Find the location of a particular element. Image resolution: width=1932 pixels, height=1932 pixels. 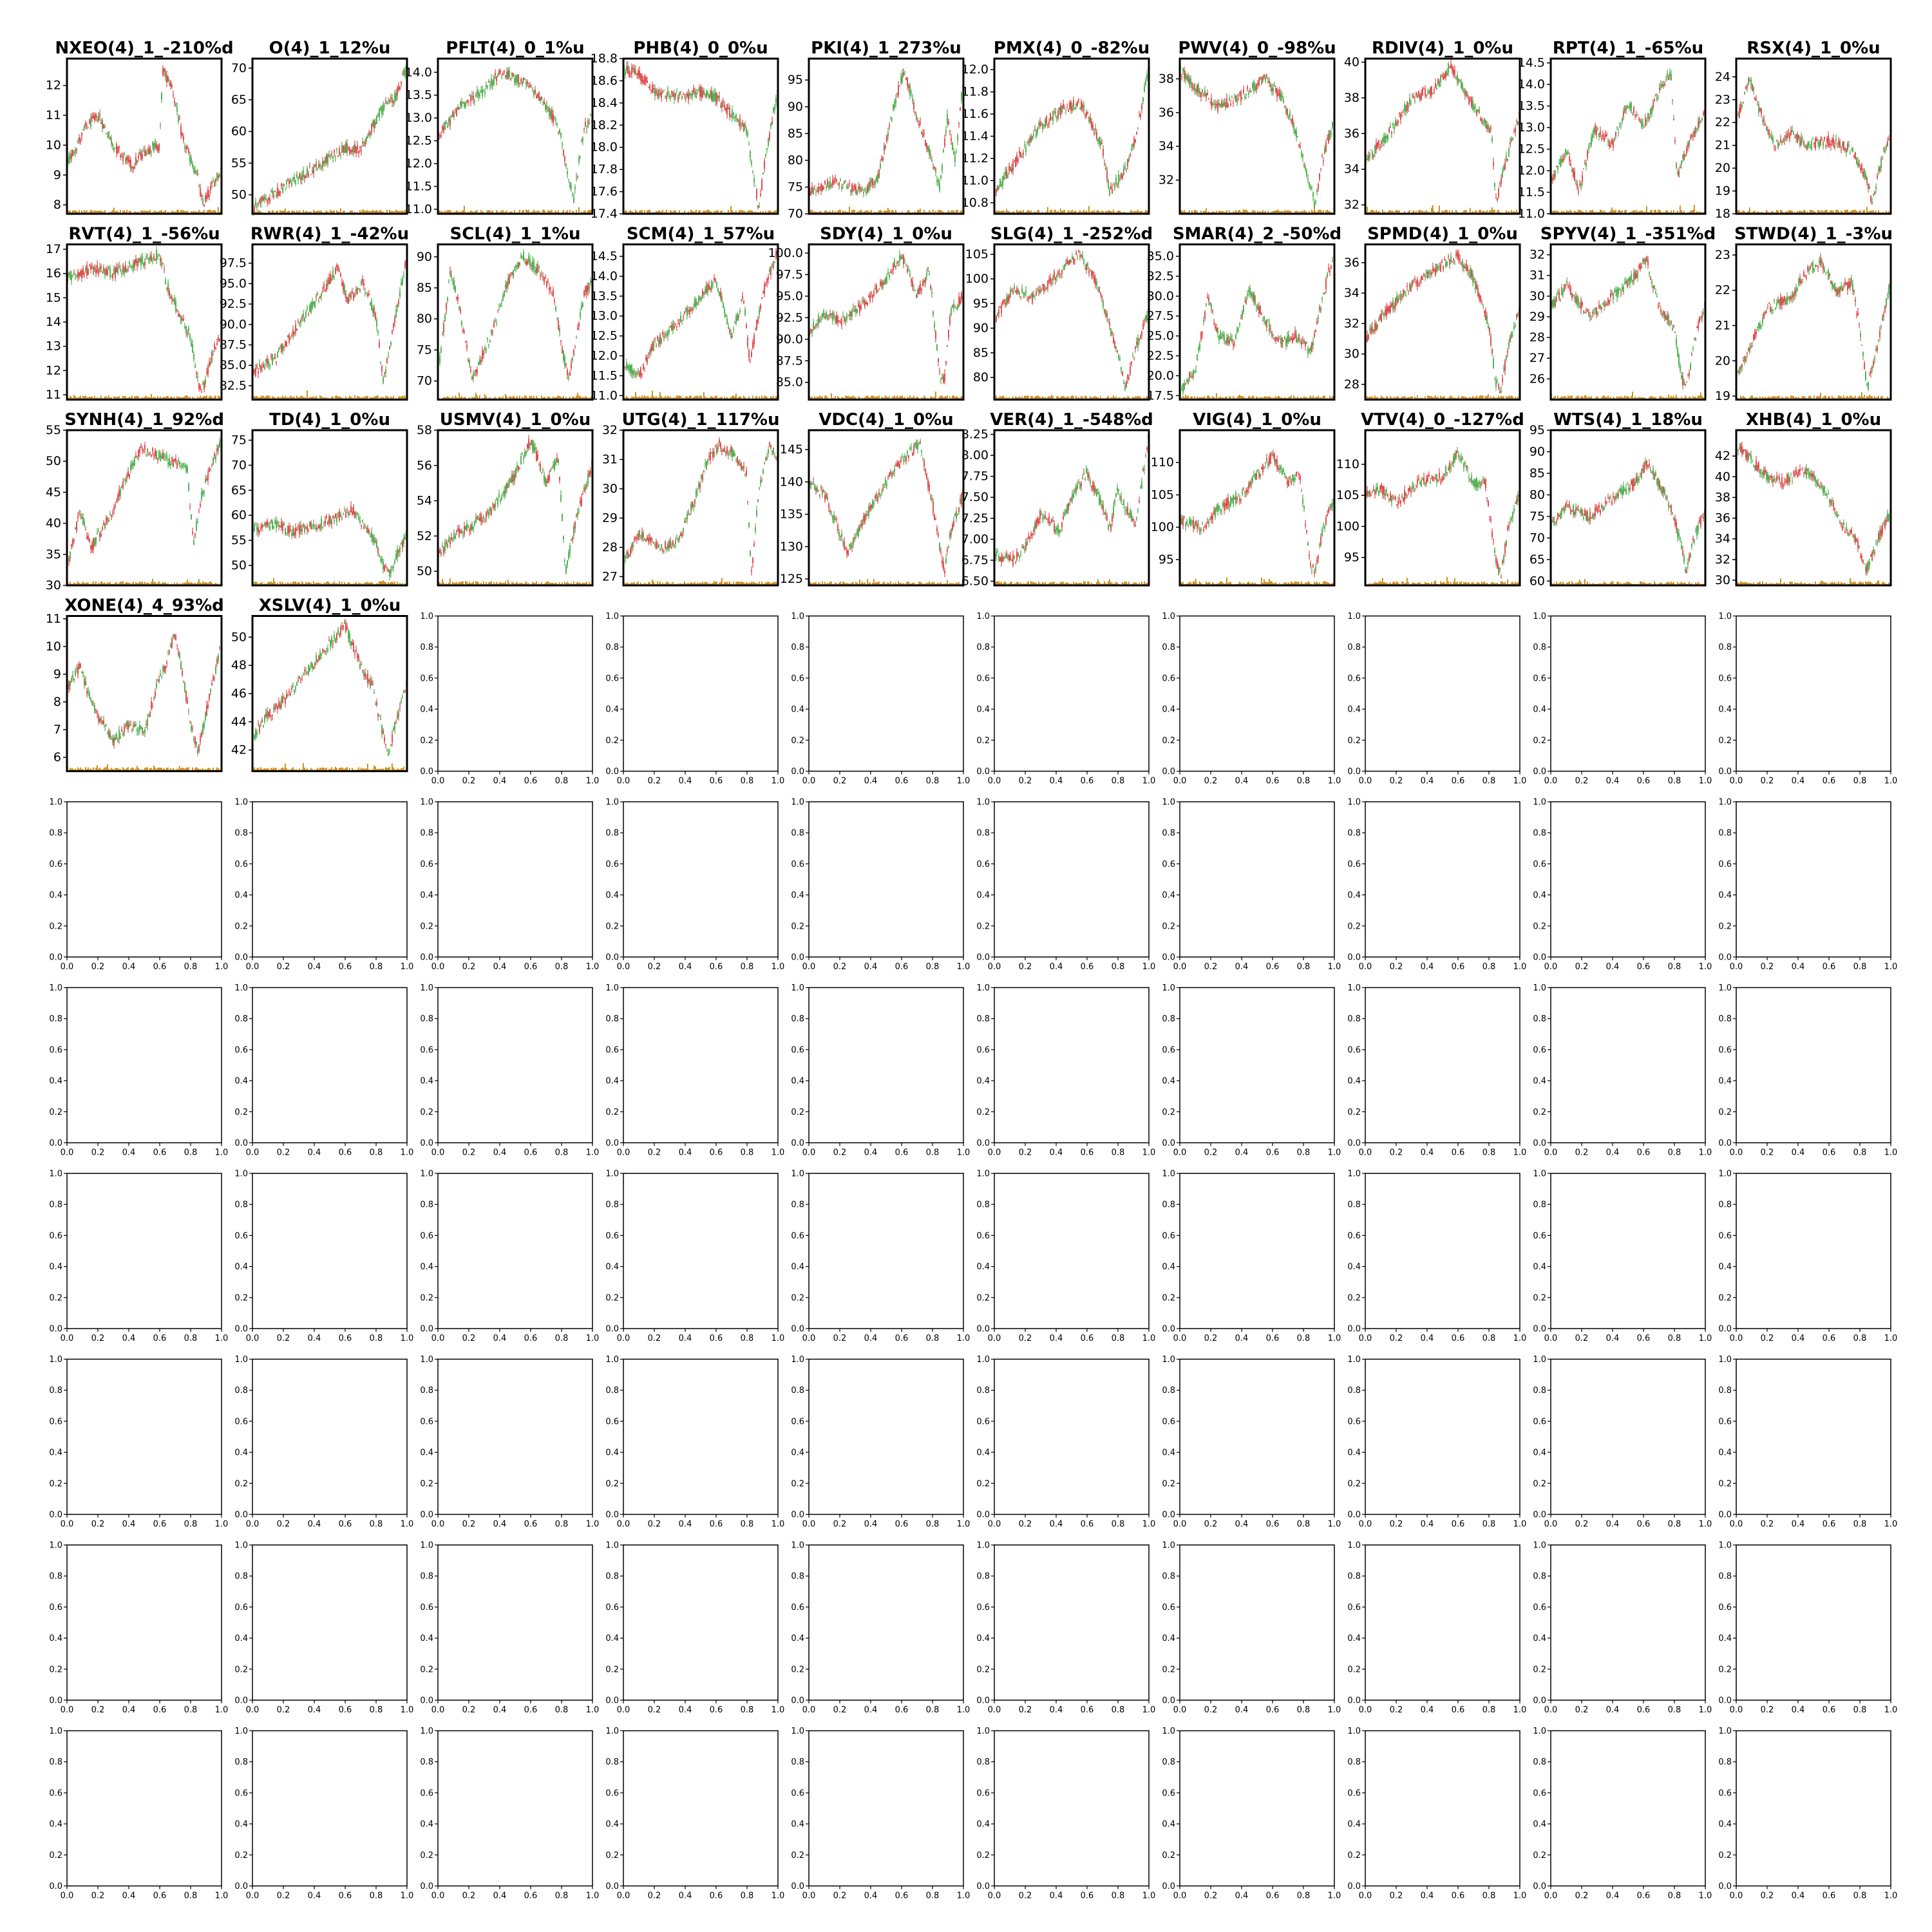

ytick-label: 18.2 is located at coordinates (604, 125).